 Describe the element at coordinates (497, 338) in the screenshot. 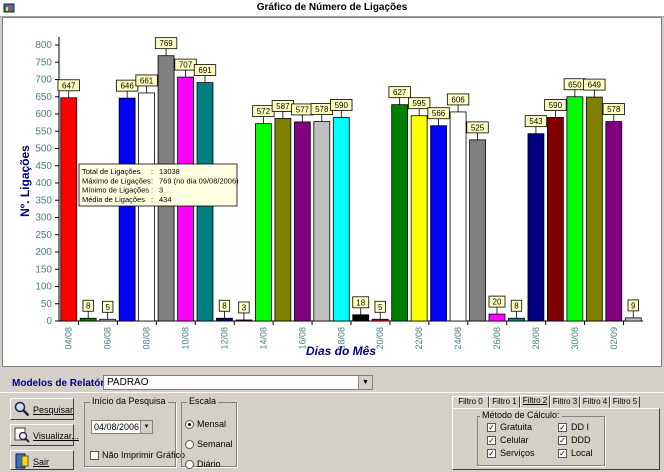

I see `x-tick-label: 26/08` at that location.